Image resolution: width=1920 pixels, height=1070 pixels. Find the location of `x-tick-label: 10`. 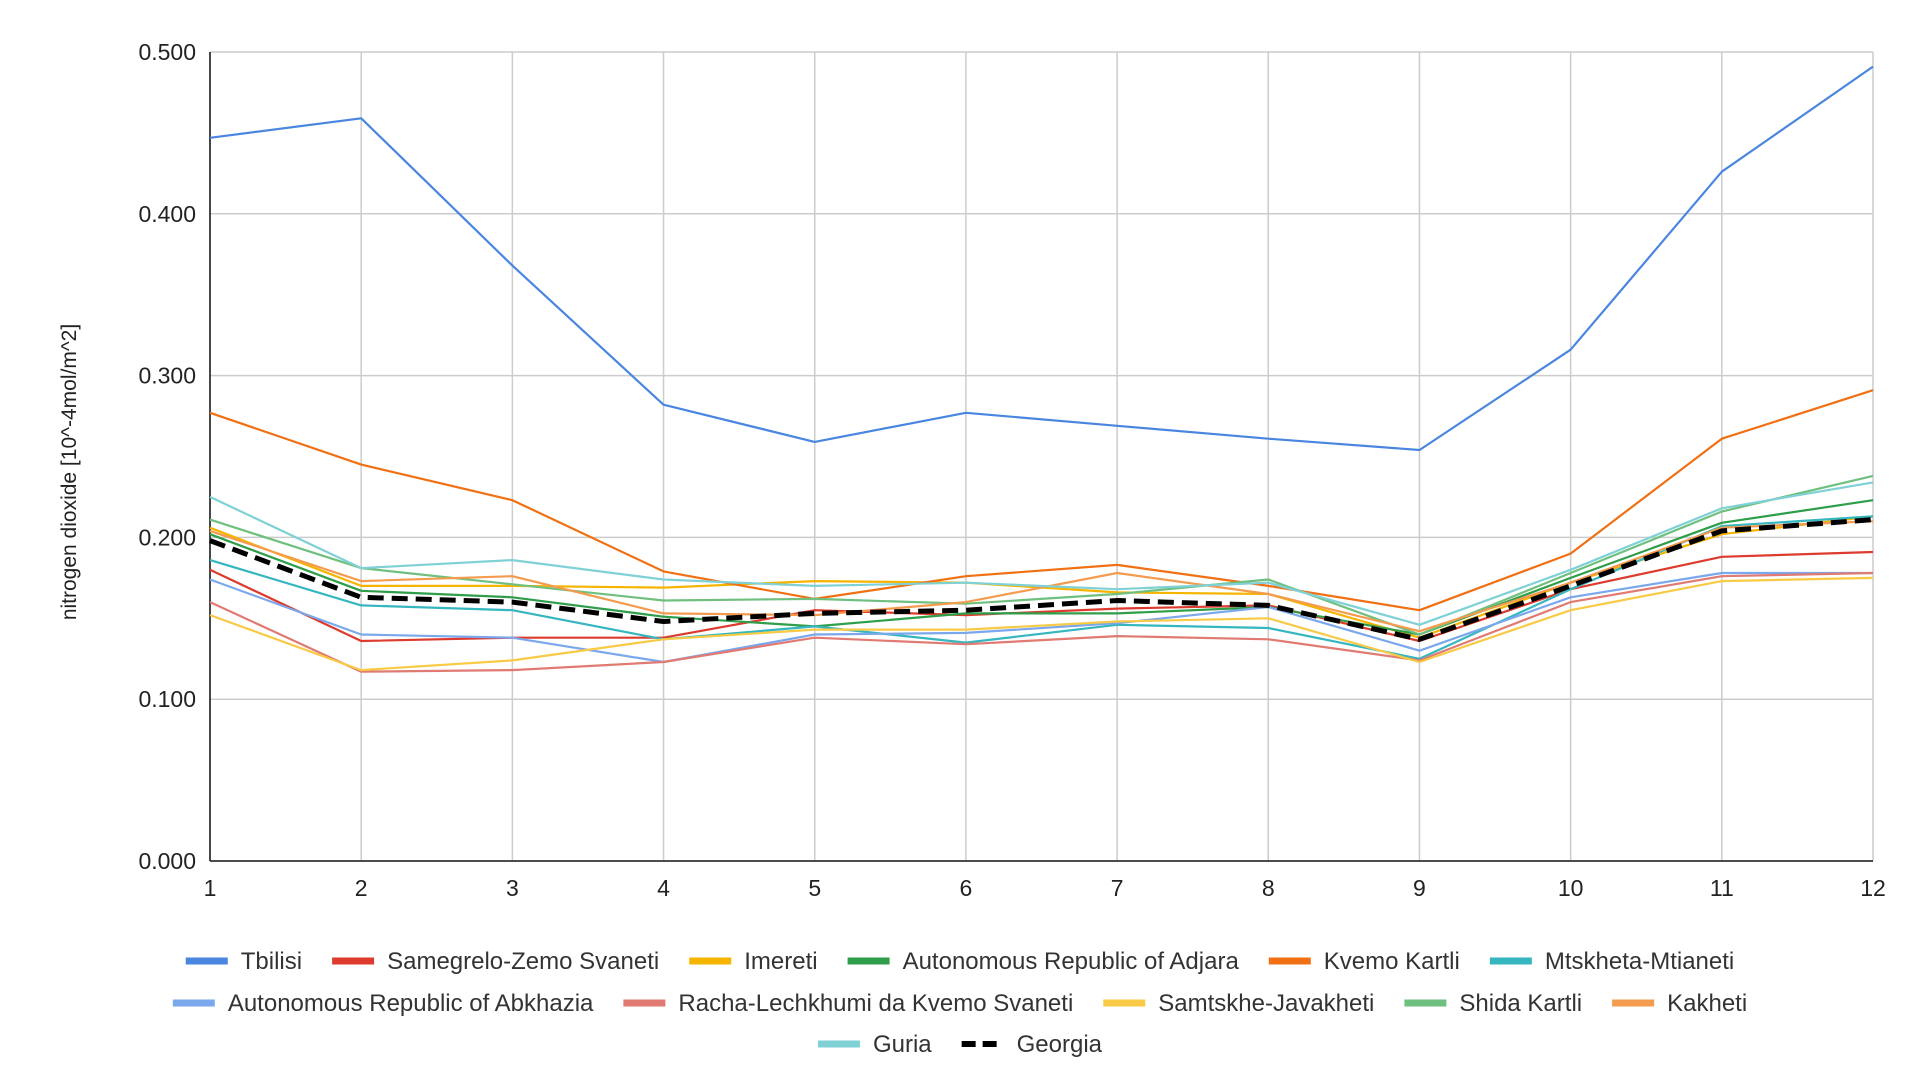

x-tick-label: 10 is located at coordinates (1571, 888).